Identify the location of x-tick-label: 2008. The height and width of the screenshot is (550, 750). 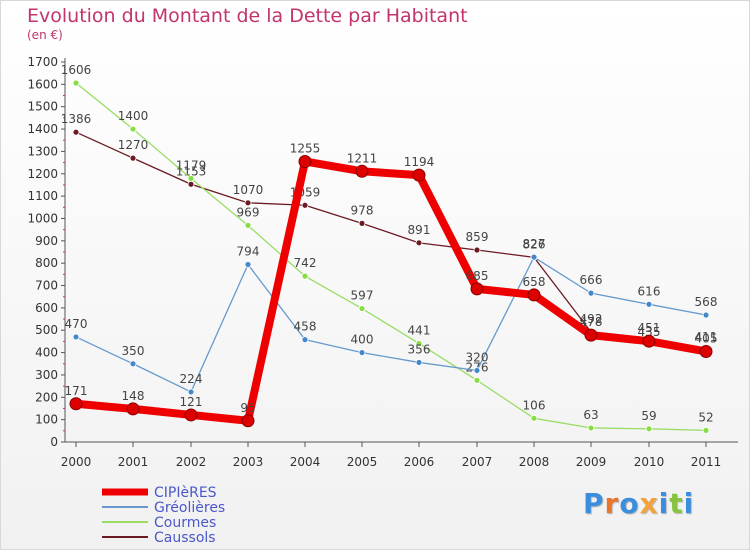
(534, 462).